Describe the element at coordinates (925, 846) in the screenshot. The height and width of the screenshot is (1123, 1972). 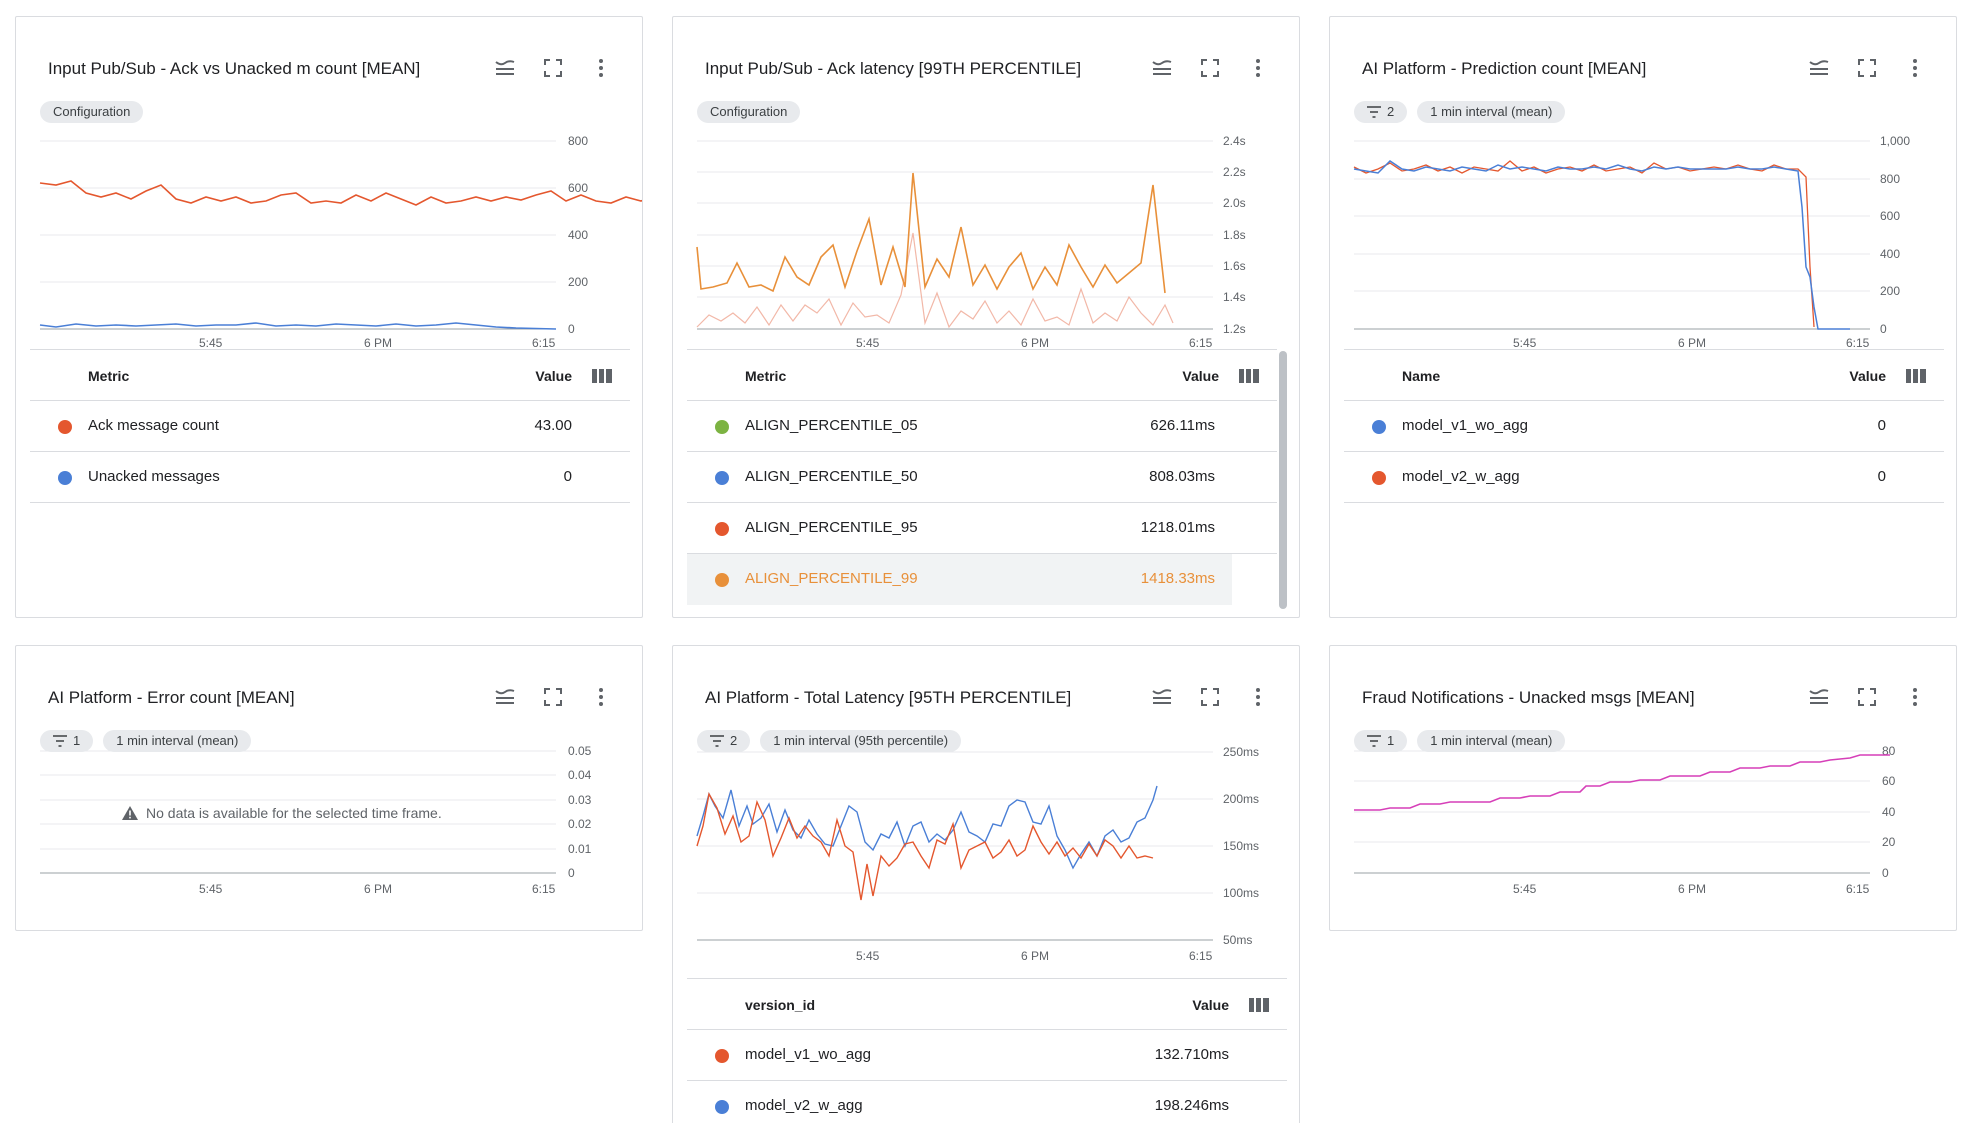
I see `series-model-v1-wo-agg` at that location.